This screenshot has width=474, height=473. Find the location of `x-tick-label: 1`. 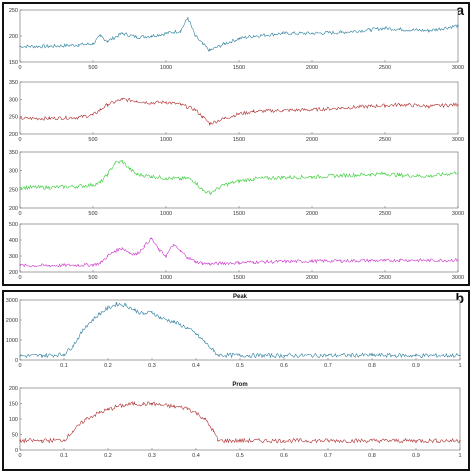

x-tick-label: 1 is located at coordinates (459, 366).